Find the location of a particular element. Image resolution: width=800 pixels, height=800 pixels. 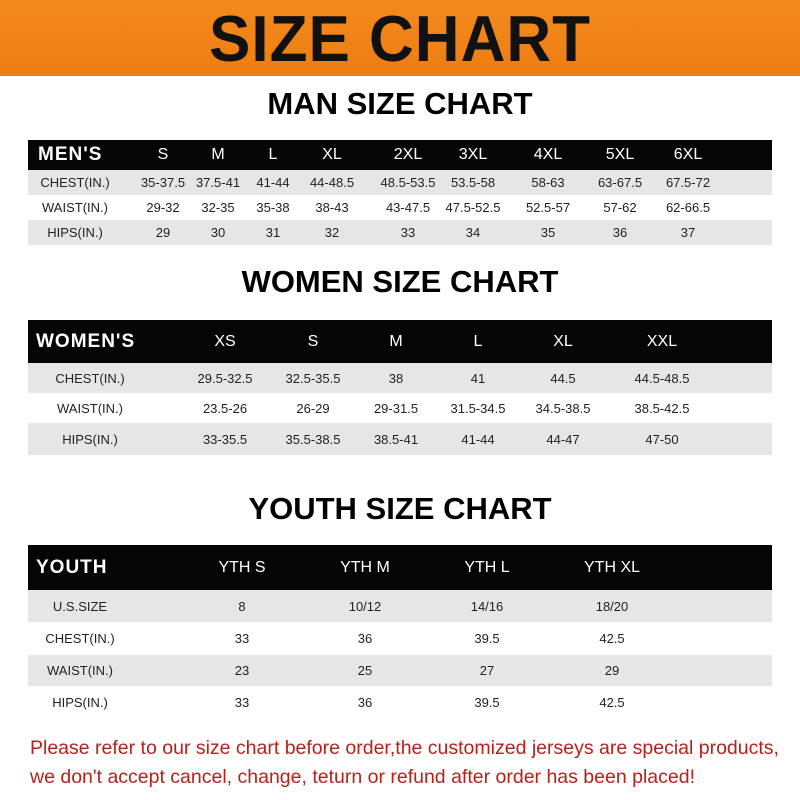

size-header: YTH M is located at coordinates (365, 567).